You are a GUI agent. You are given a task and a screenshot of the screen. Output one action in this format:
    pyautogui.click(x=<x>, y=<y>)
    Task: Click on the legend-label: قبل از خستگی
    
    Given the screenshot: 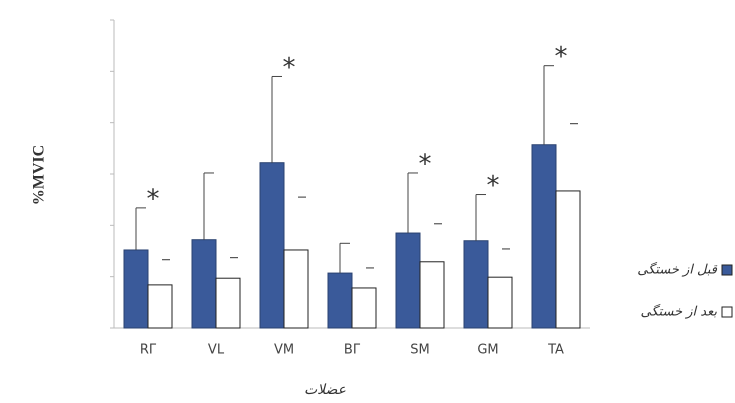 What is the action you would take?
    pyautogui.click(x=677, y=270)
    